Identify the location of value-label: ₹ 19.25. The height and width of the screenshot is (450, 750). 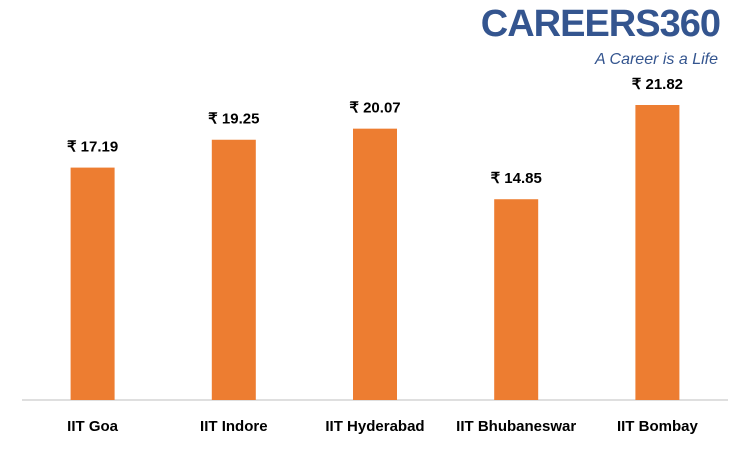
(233, 119).